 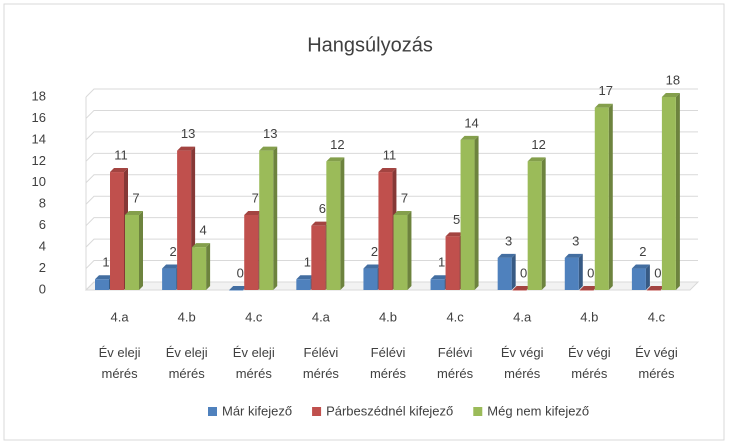 What do you see at coordinates (253, 363) in the screenshot?
I see `group-label: Év eleji mérés` at bounding box center [253, 363].